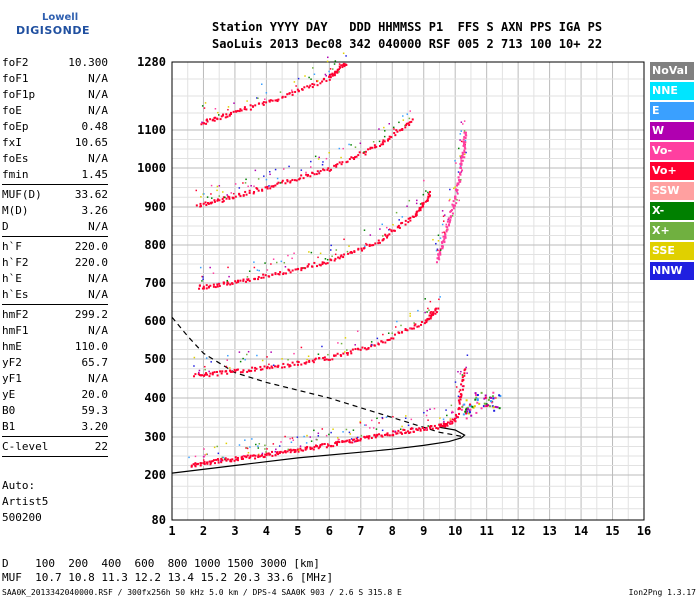 This screenshot has width=700, height=600. Describe the element at coordinates (55, 304) in the screenshot. I see `param-separator` at that location.